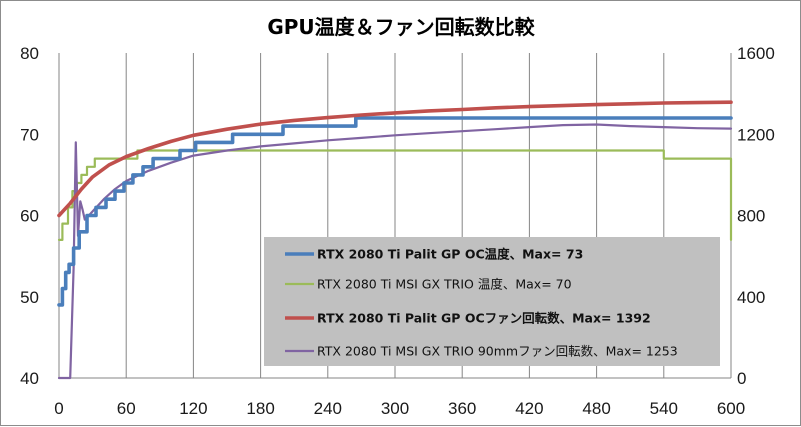  What do you see at coordinates (731, 408) in the screenshot?
I see `x-tick-label: 600` at bounding box center [731, 408].